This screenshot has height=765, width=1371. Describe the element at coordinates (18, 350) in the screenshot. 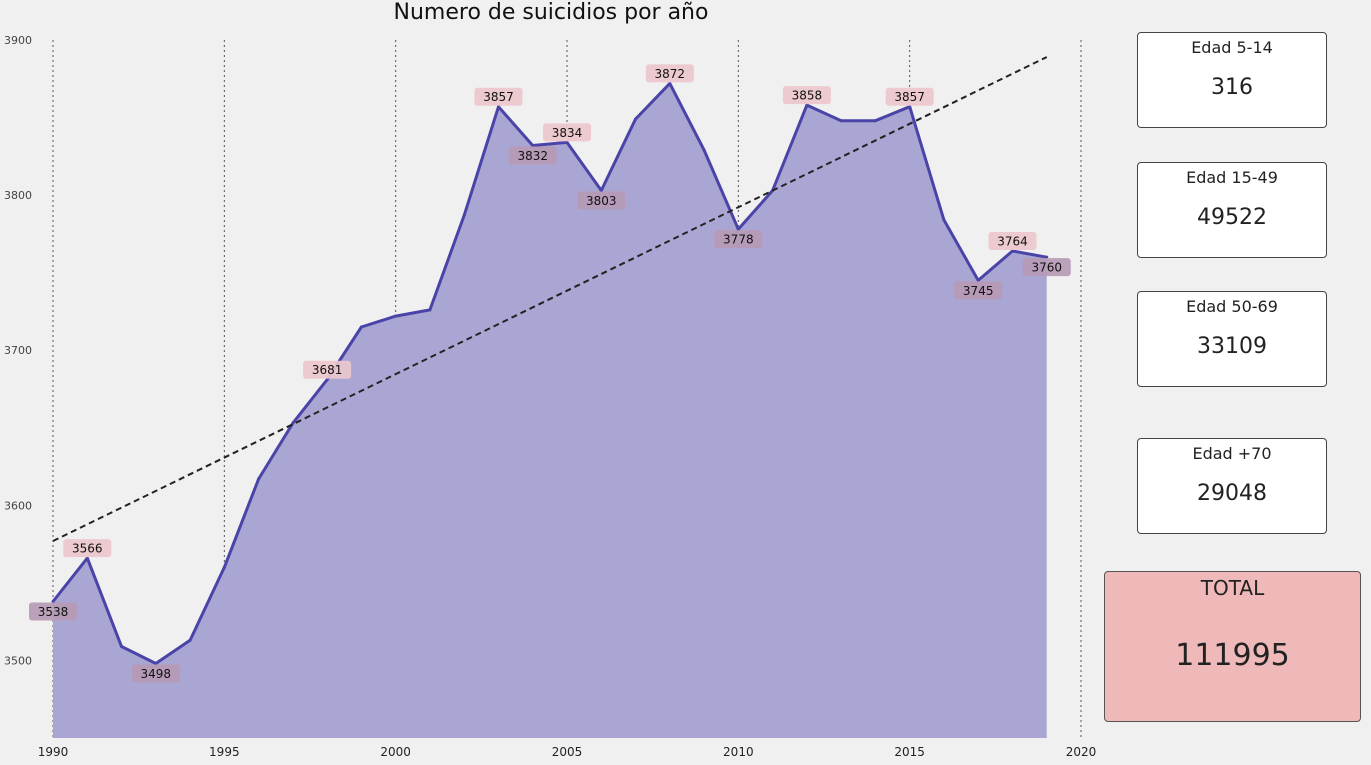

I see `y-tick-label: 3700` at that location.